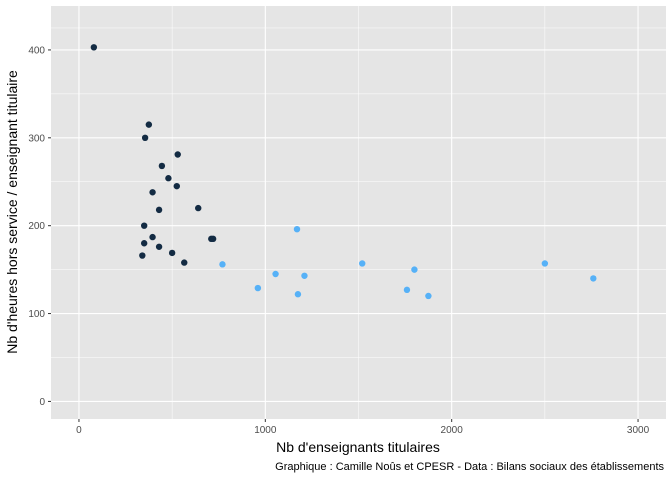 The width and height of the screenshot is (672, 480). I want to click on x-axis: 0 1000 2000 3000, so click(363, 427).